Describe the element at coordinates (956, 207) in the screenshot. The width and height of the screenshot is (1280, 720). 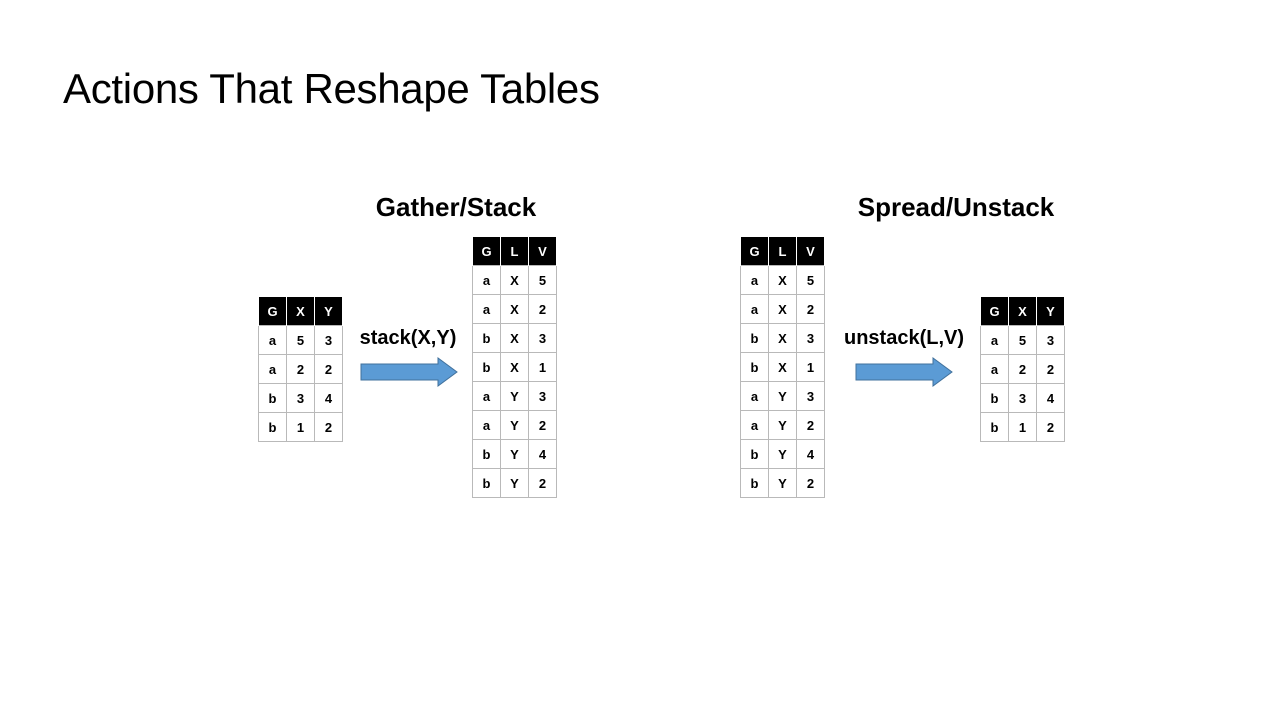
I see `spread-unstack-heading: Spread/Unstack` at that location.